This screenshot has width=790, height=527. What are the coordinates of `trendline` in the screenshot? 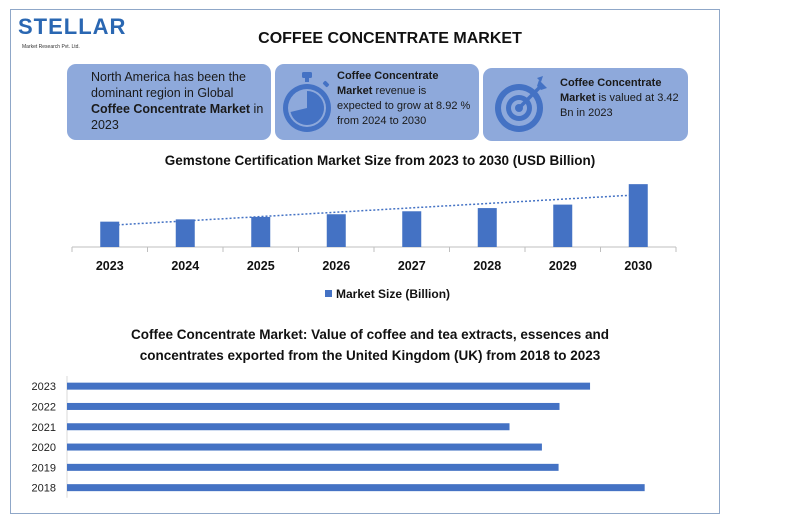 It's located at (370, 210).